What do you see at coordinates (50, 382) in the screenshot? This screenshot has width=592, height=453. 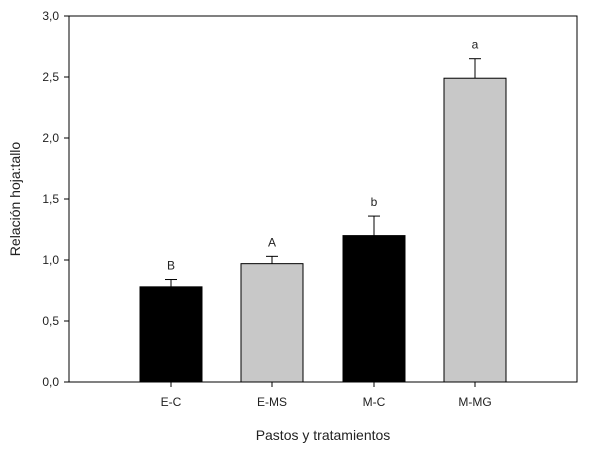 I see `y-tick-label: 0,0` at bounding box center [50, 382].